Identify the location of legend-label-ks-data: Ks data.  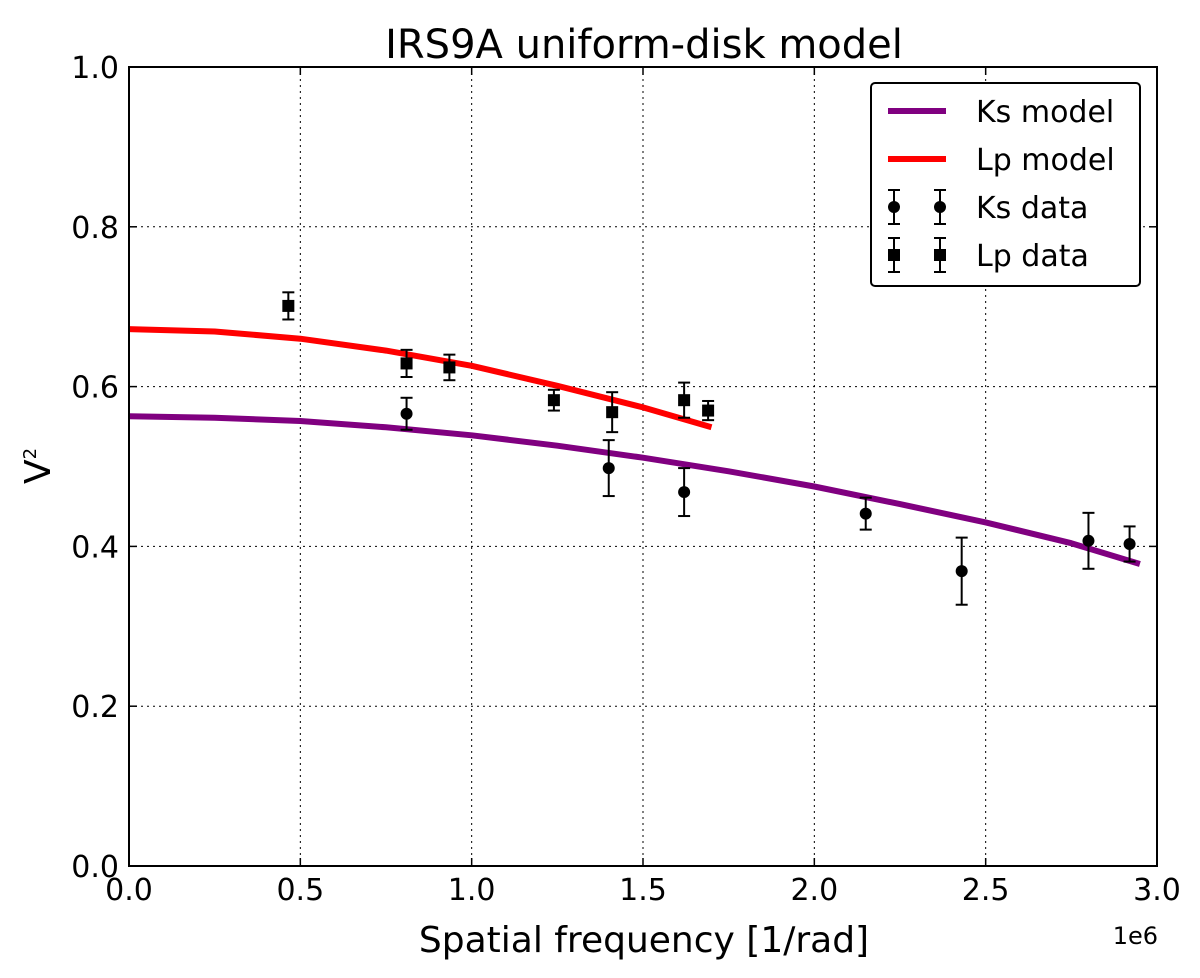
(1032, 208).